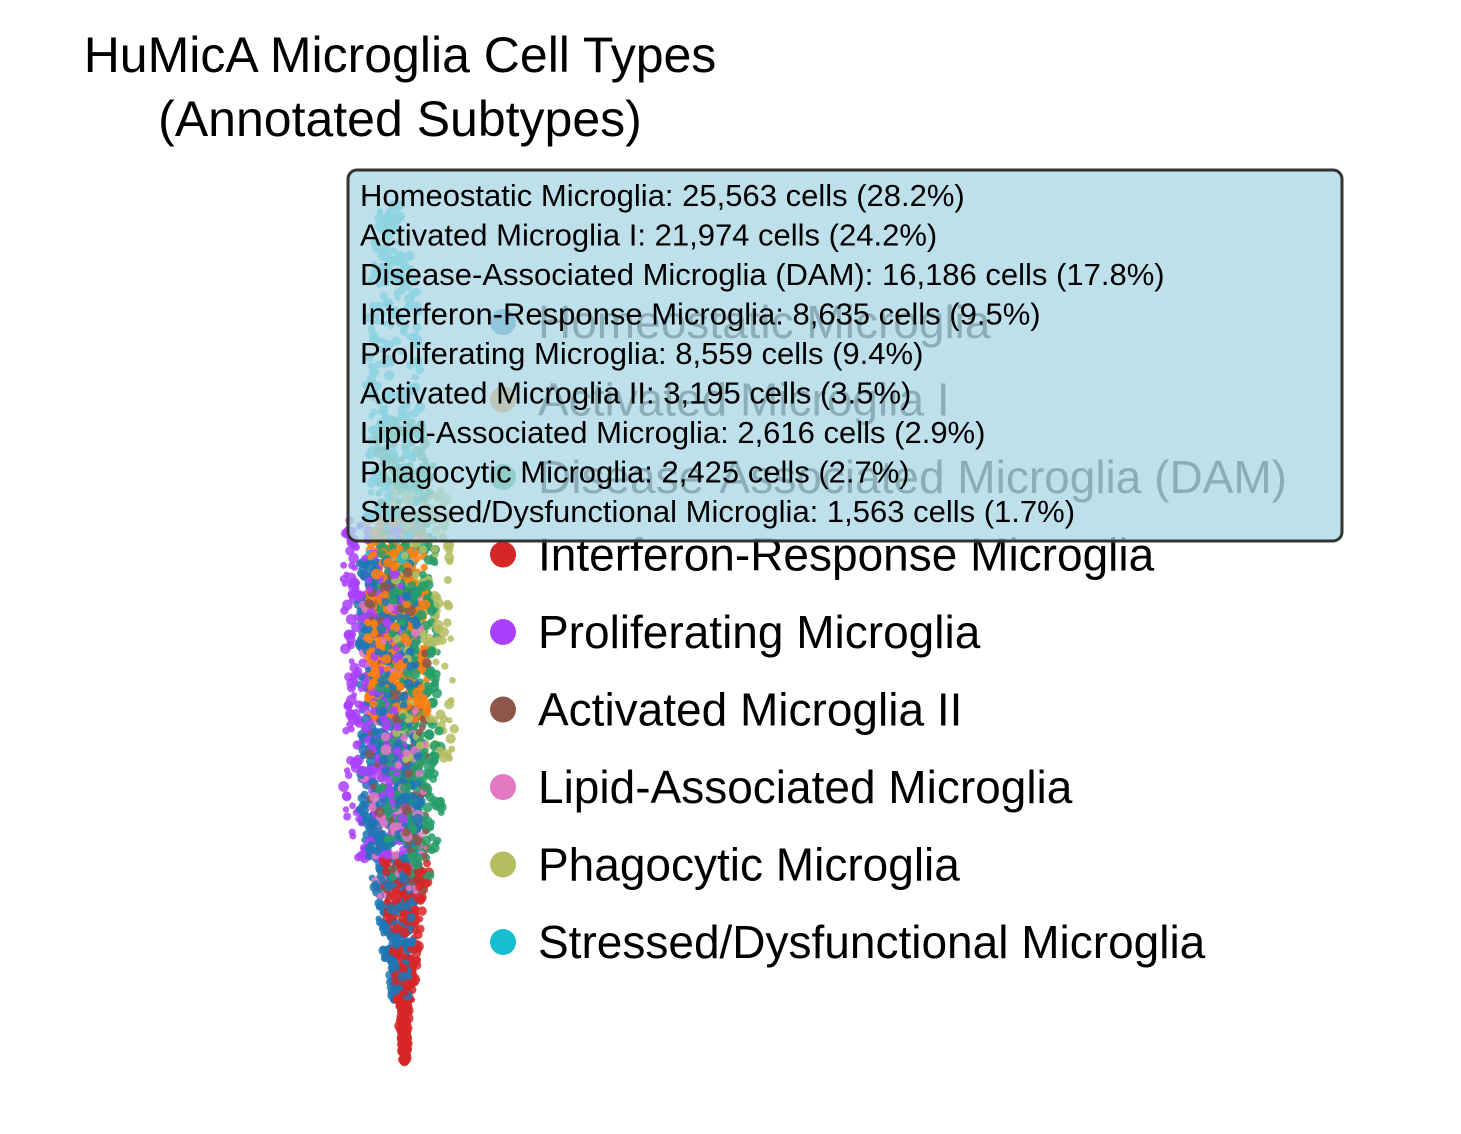 Image resolution: width=1461 pixels, height=1134 pixels. Describe the element at coordinates (400, 119) in the screenshot. I see `chart-title-line-2: (Annotated Subtypes)` at that location.